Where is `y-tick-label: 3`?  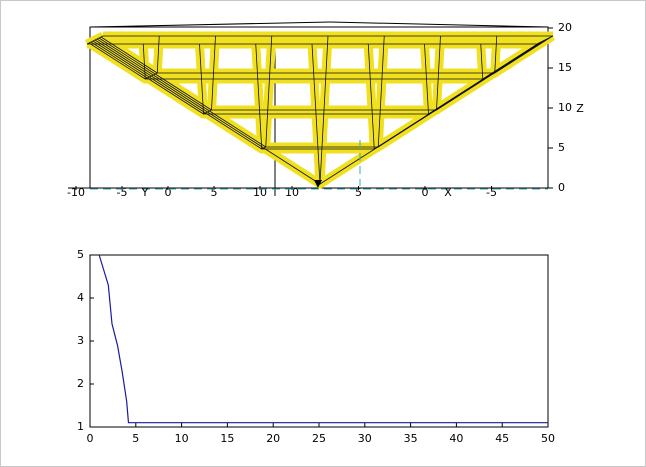
y-tick-label: 3 is located at coordinates (80, 340).